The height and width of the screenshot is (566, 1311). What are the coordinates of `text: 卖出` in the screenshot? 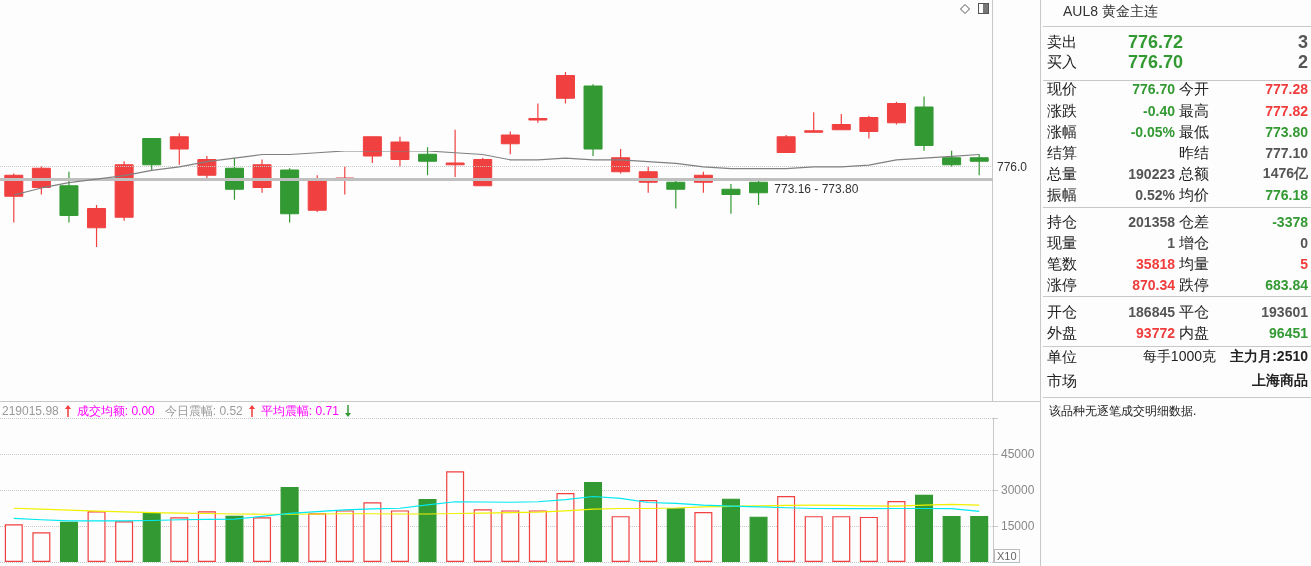 It's located at (1062, 42).